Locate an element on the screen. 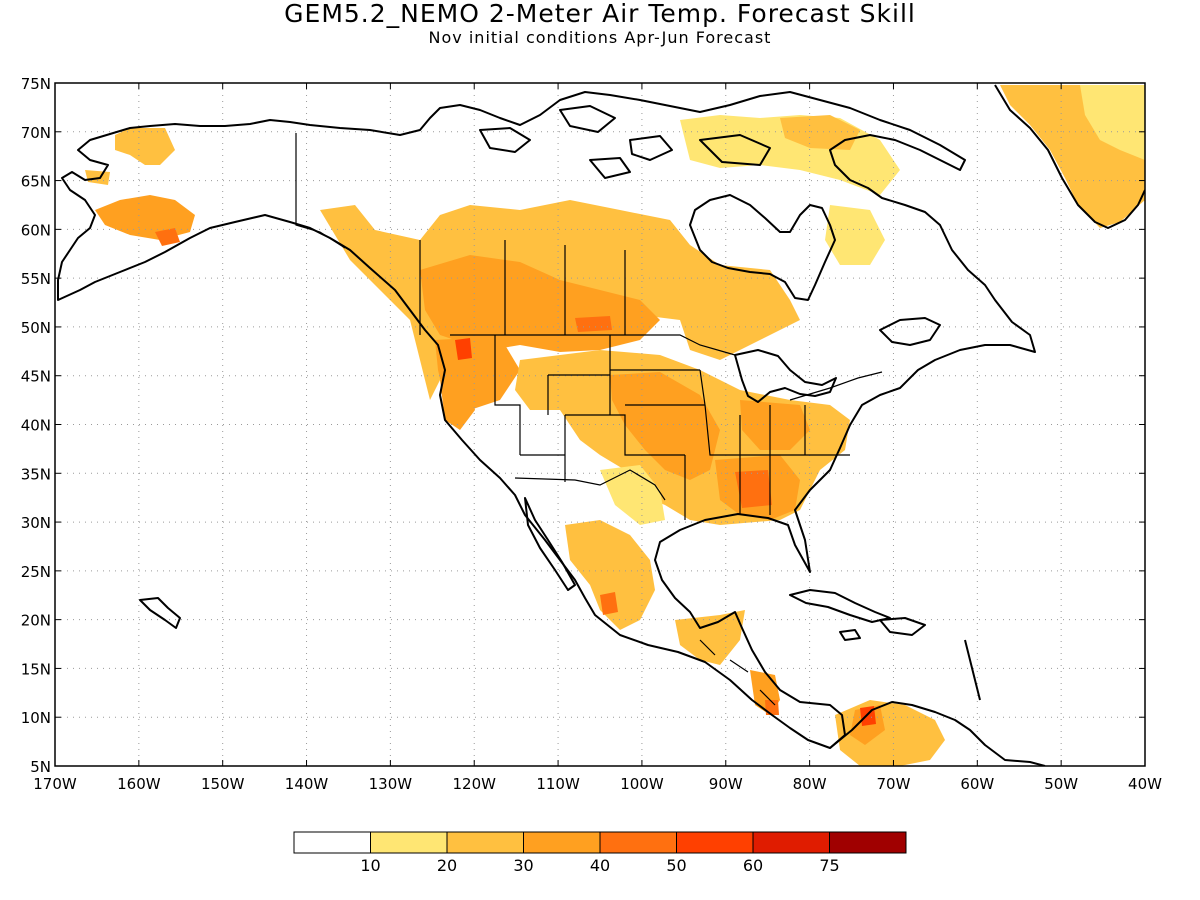 This screenshot has width=1200, height=900. skill-region-mexico-light is located at coordinates (632, 495).